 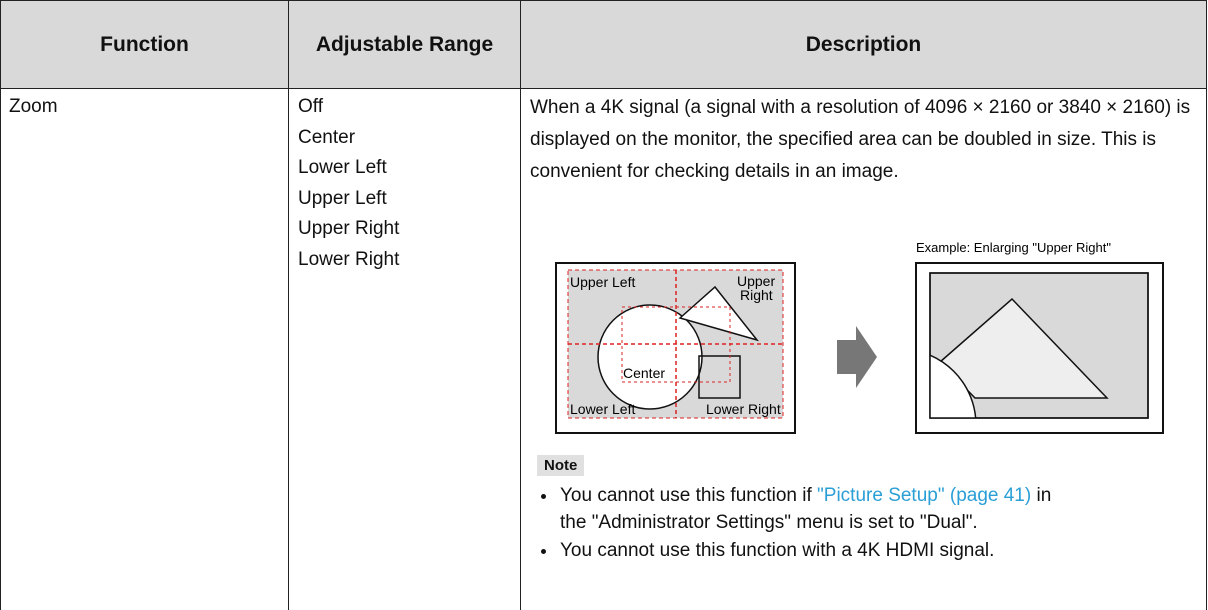 What do you see at coordinates (1013, 247) in the screenshot?
I see `caption: Example: Enlarging "Upper Right"` at bounding box center [1013, 247].